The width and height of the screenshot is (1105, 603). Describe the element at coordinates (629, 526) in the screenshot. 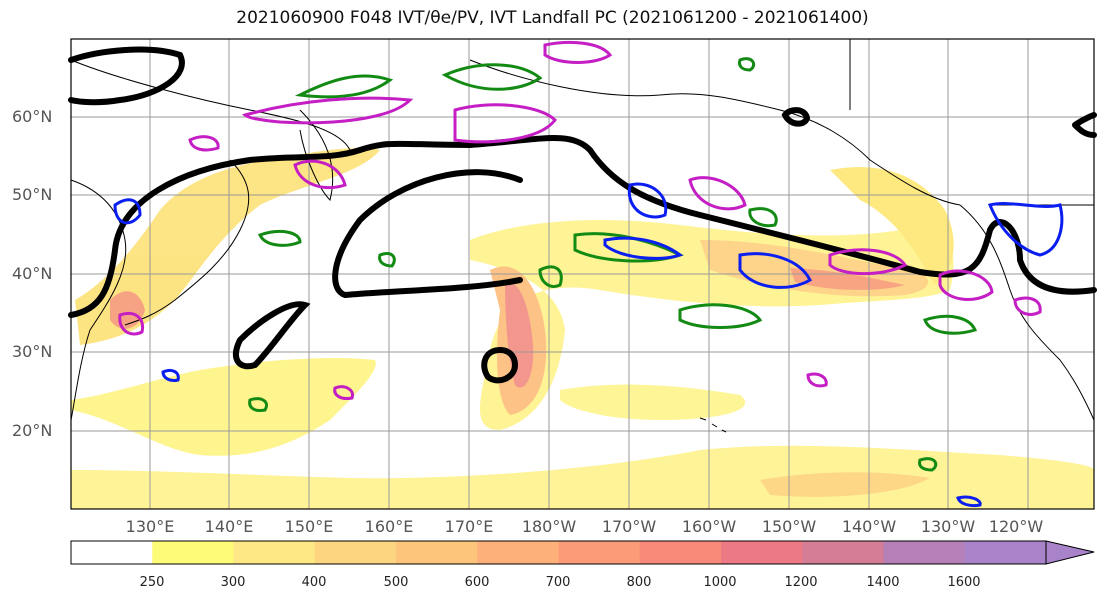

I see `lon-label: 170°W` at that location.